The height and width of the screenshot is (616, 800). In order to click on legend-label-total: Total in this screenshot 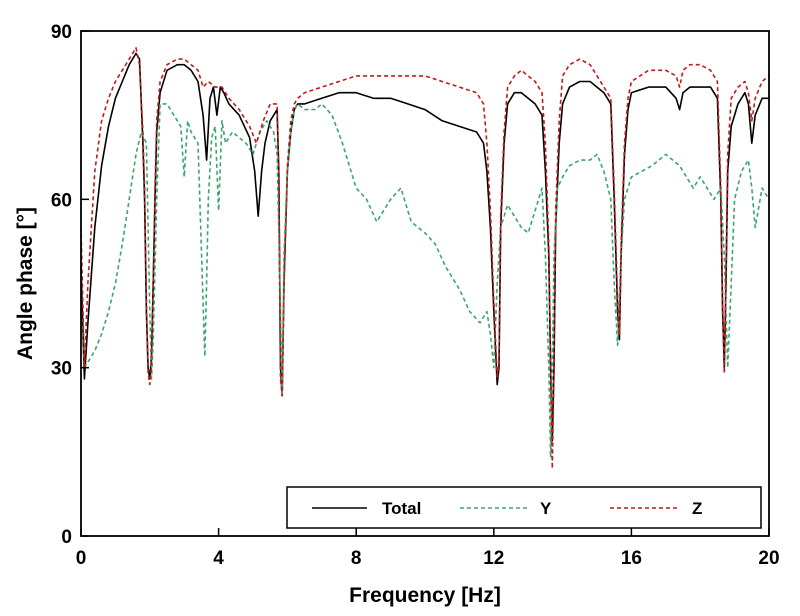, I will do `click(401, 508)`.